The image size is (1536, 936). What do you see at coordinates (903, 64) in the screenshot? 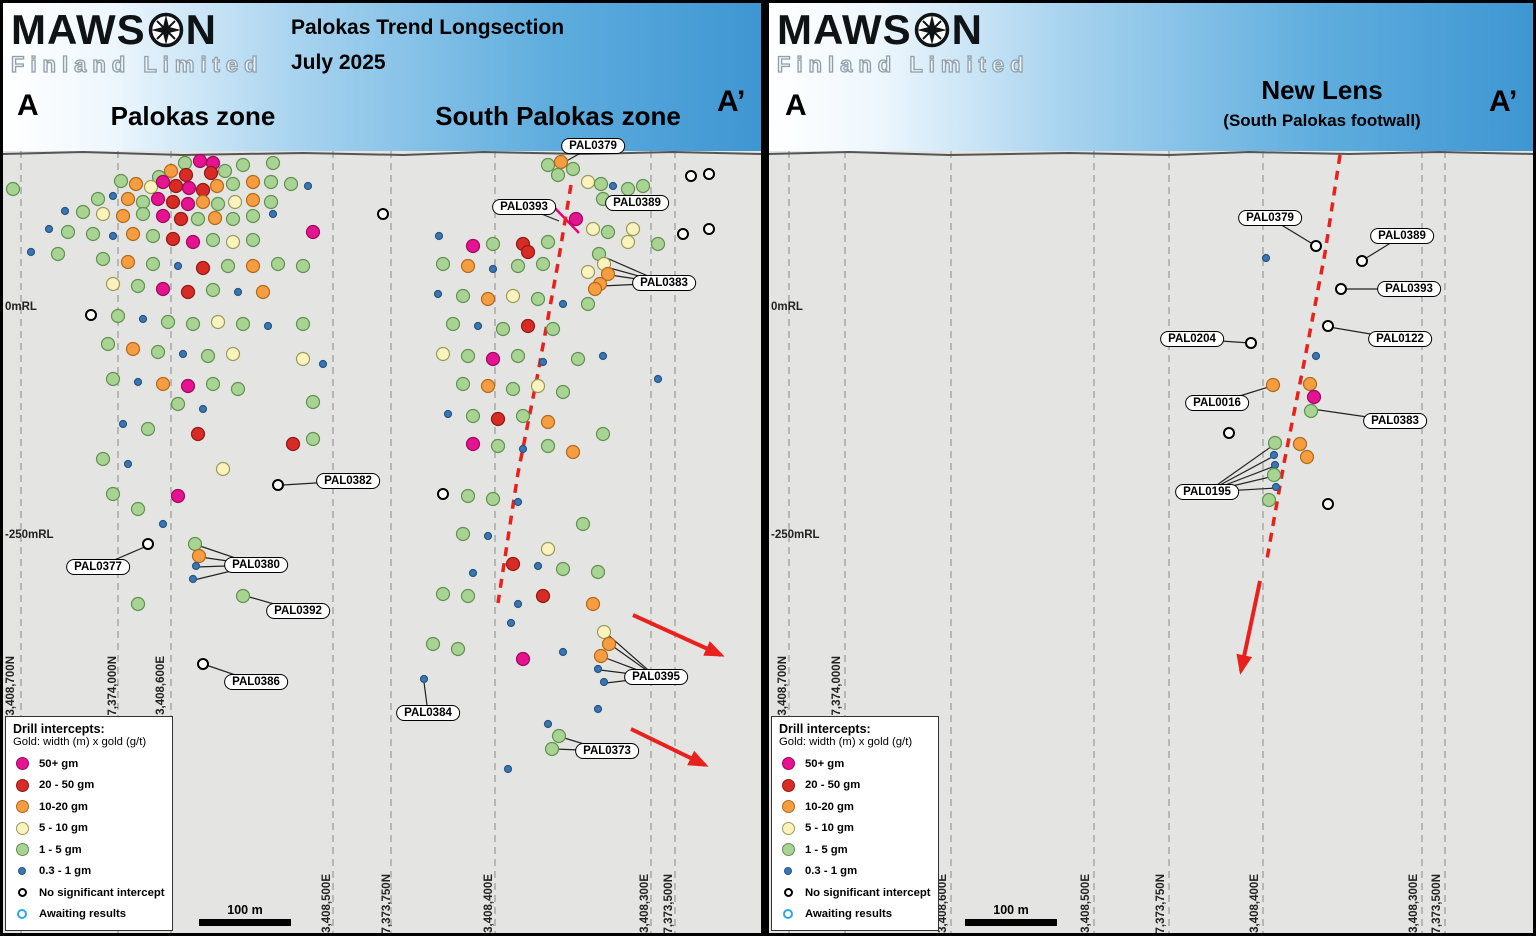
I see `logo-subtitle: Finland Limited` at bounding box center [903, 64].